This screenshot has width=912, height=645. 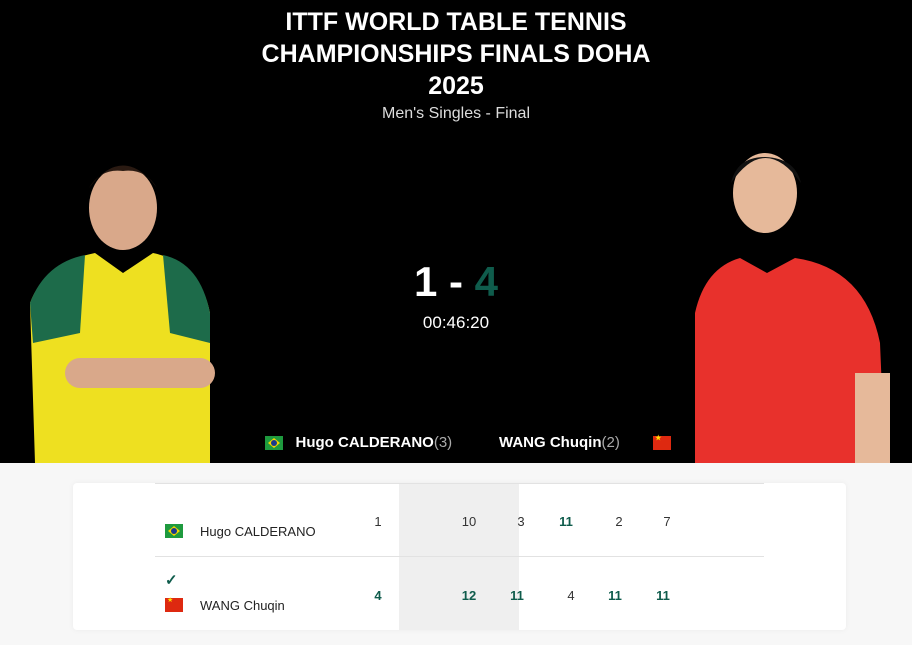 I want to click on set-score: 3, so click(x=521, y=521).